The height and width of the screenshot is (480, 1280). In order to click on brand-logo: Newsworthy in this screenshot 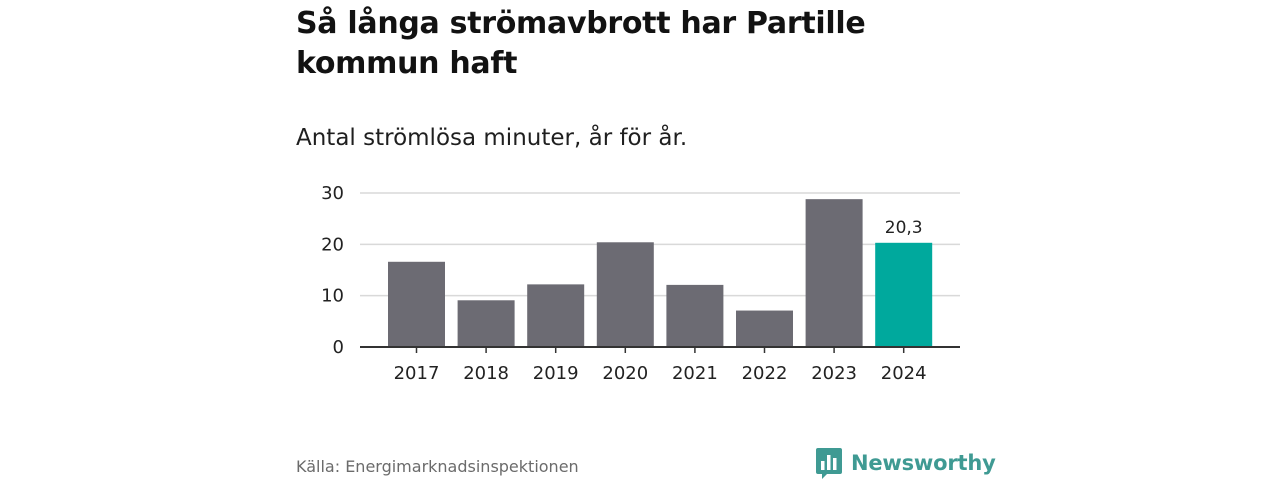, I will do `click(905, 463)`.